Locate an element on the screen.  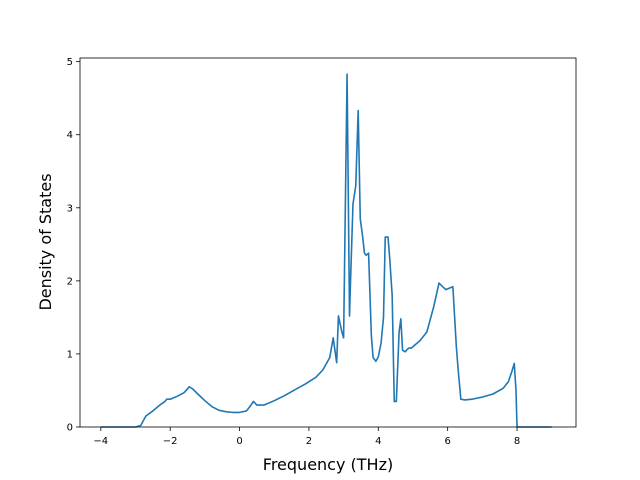
y-tick-label: 0 is located at coordinates (70, 428).